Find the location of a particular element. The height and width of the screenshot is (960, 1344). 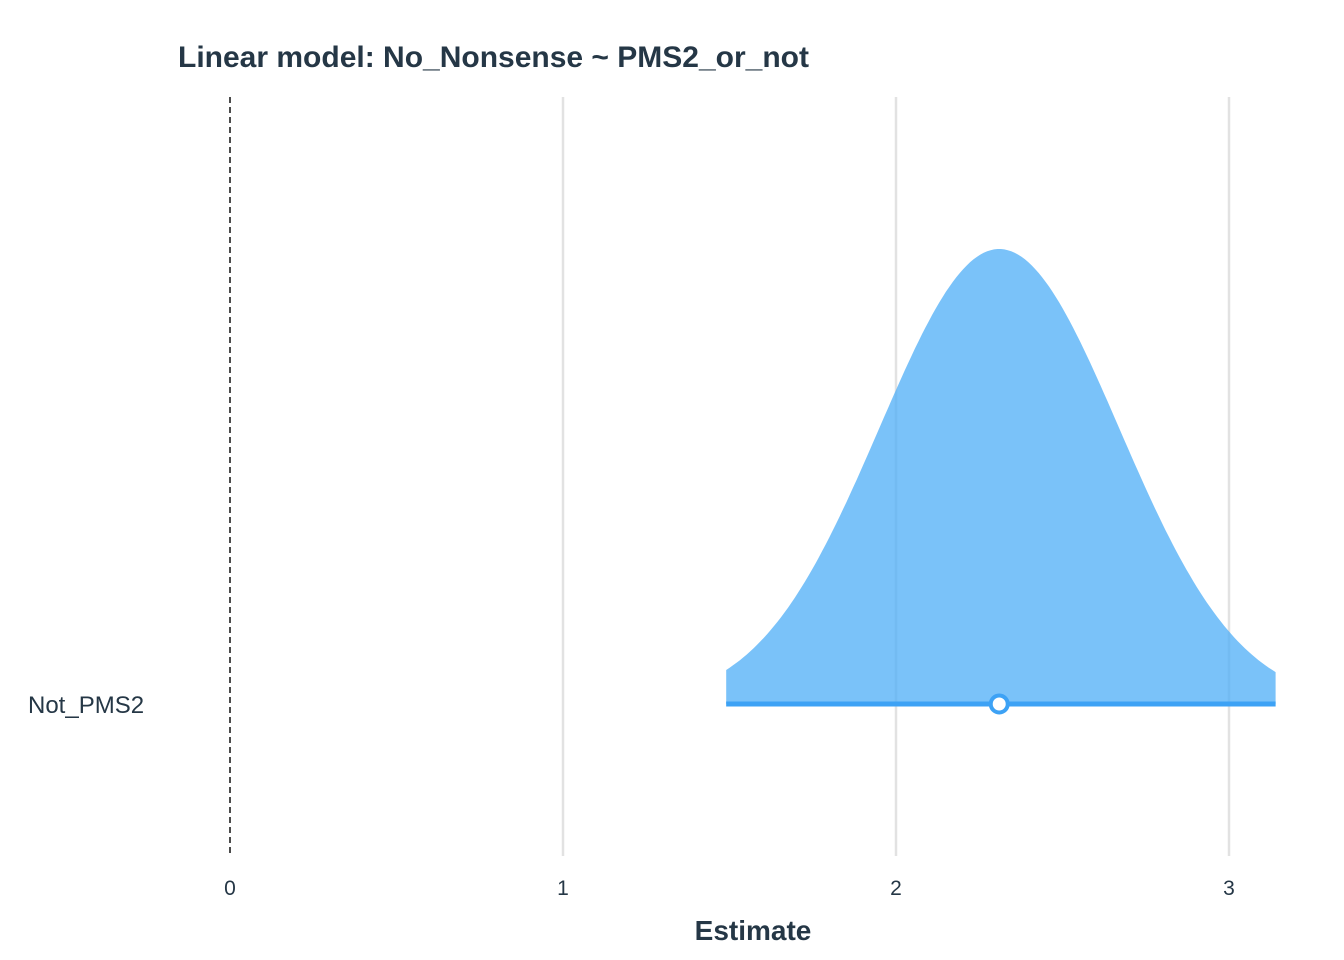

x-tick-label: 0 is located at coordinates (230, 888).